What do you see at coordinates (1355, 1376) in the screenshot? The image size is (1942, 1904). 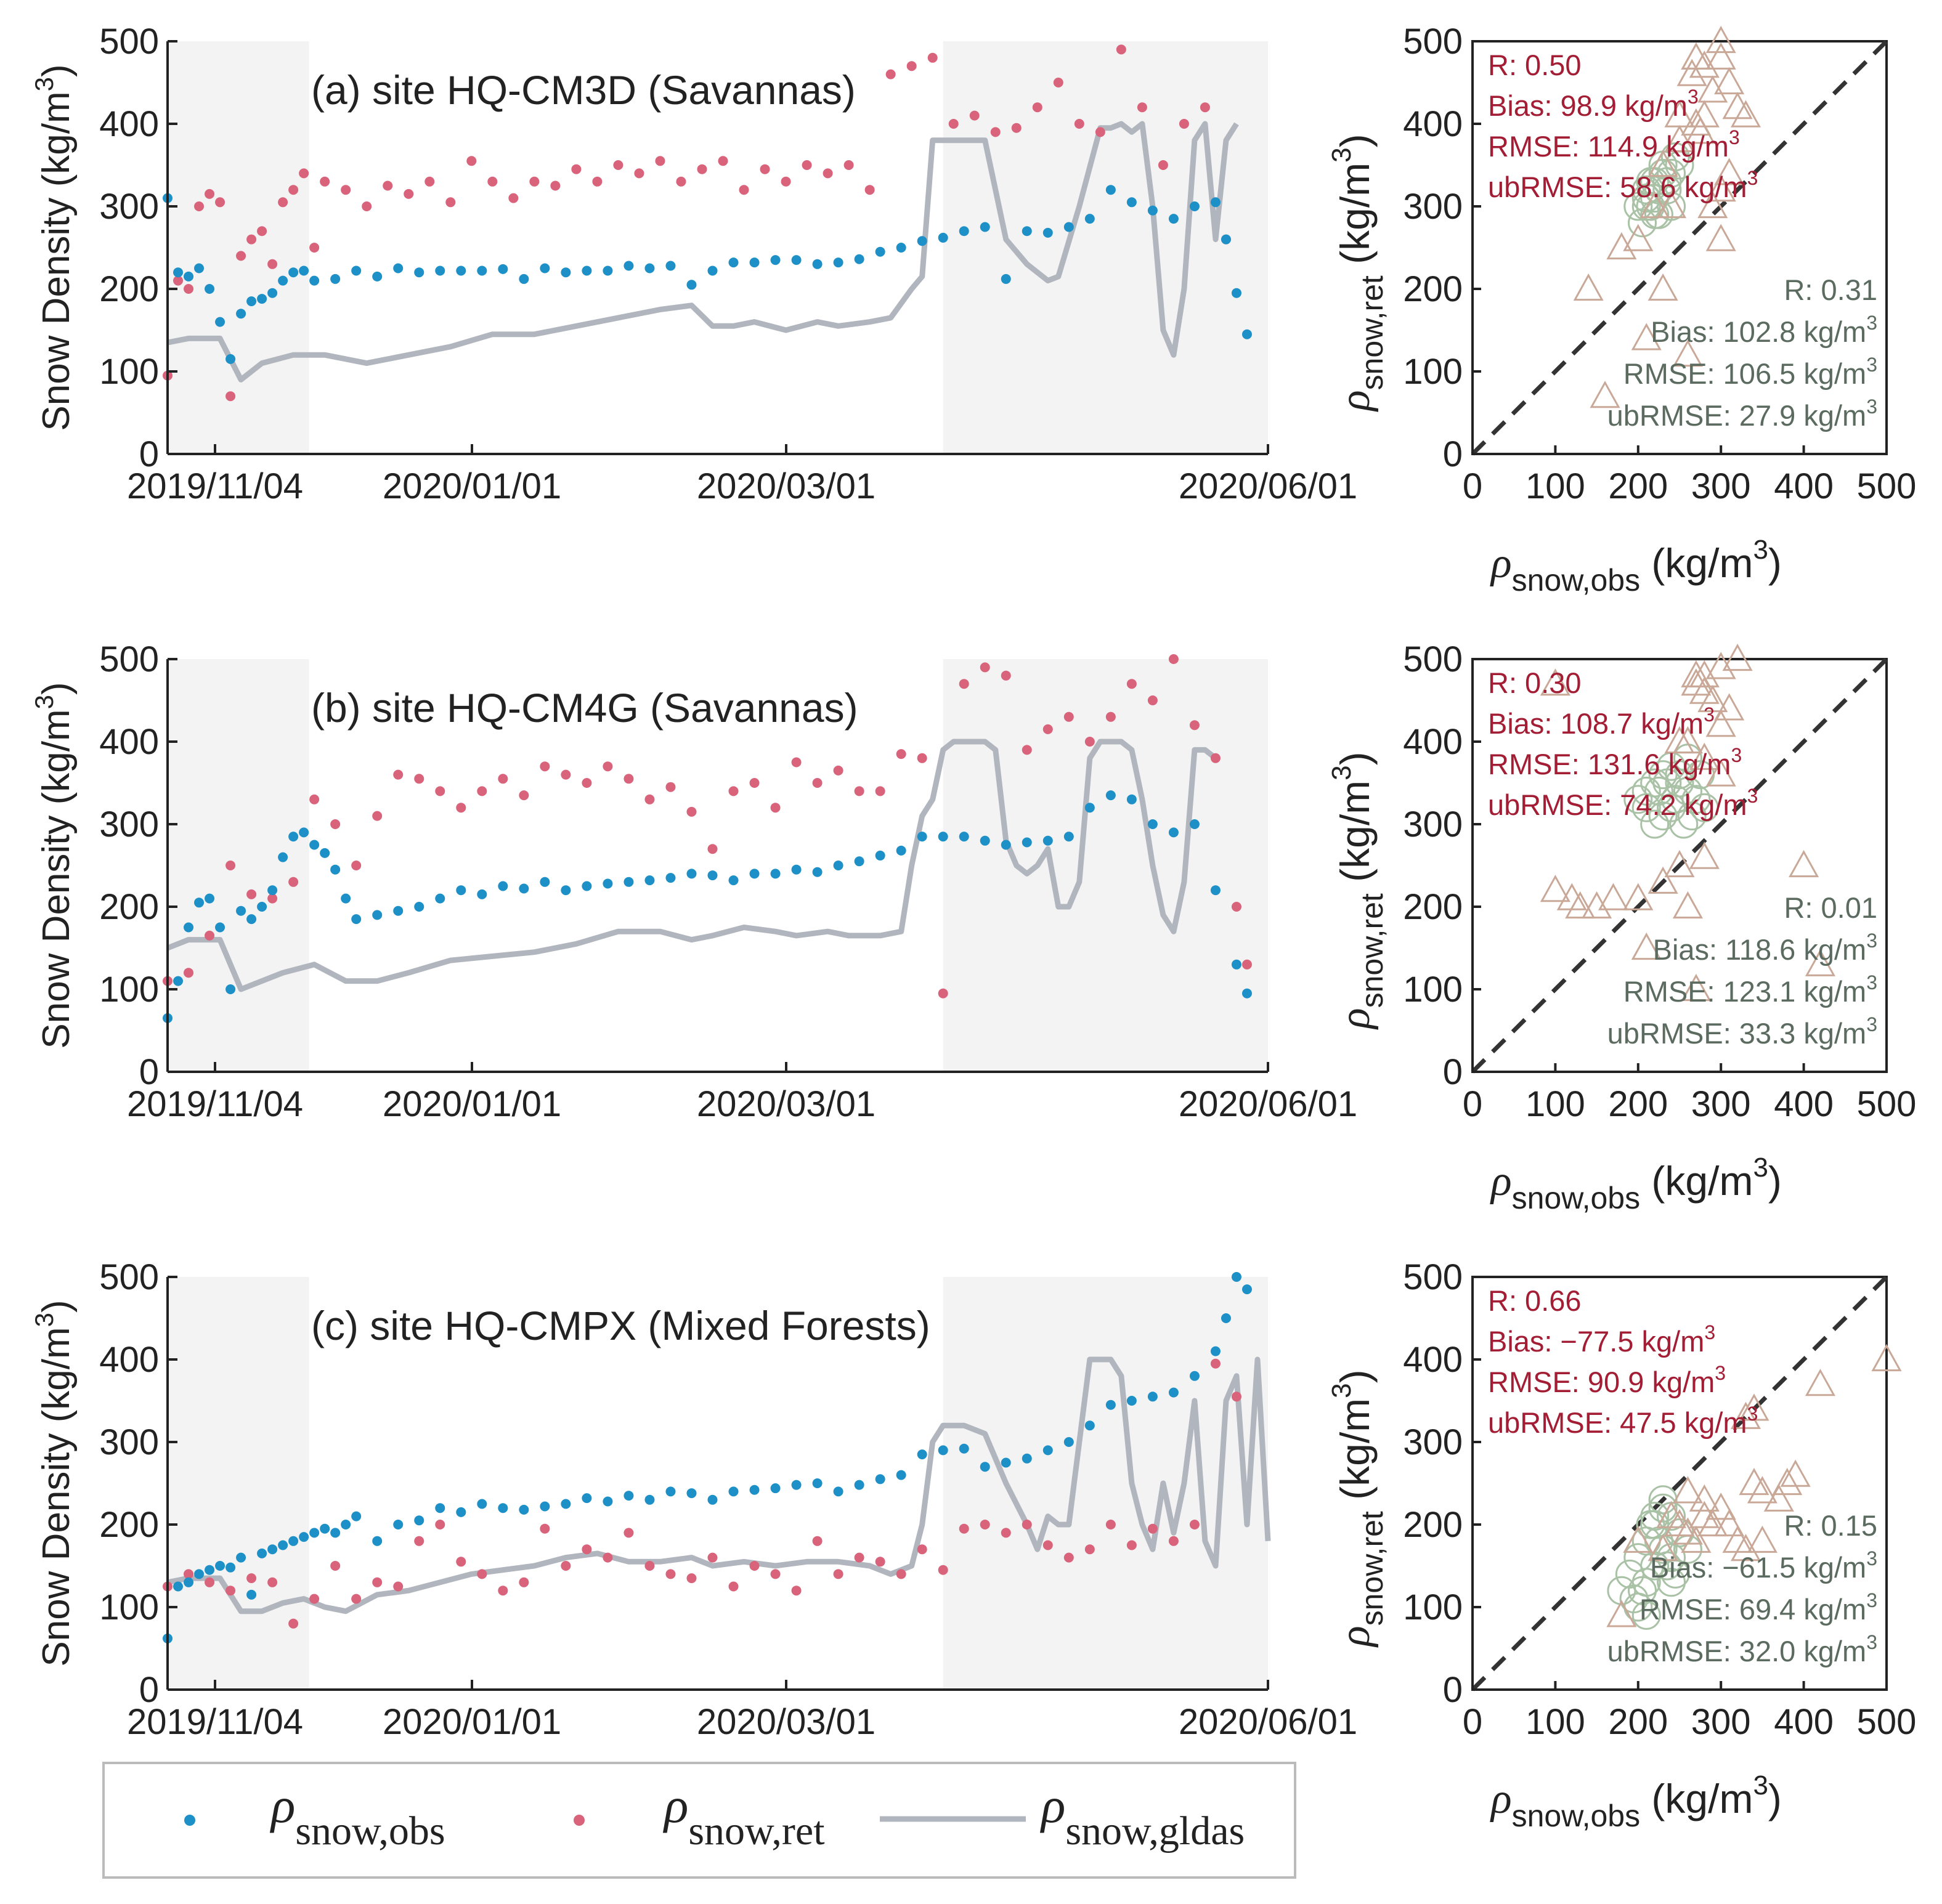 I see `scatter-y-label-close: )` at bounding box center [1355, 1376].